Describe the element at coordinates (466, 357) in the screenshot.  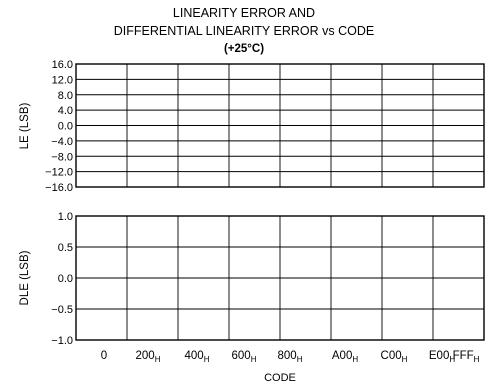
I see `x-tick-label: FFFH` at that location.